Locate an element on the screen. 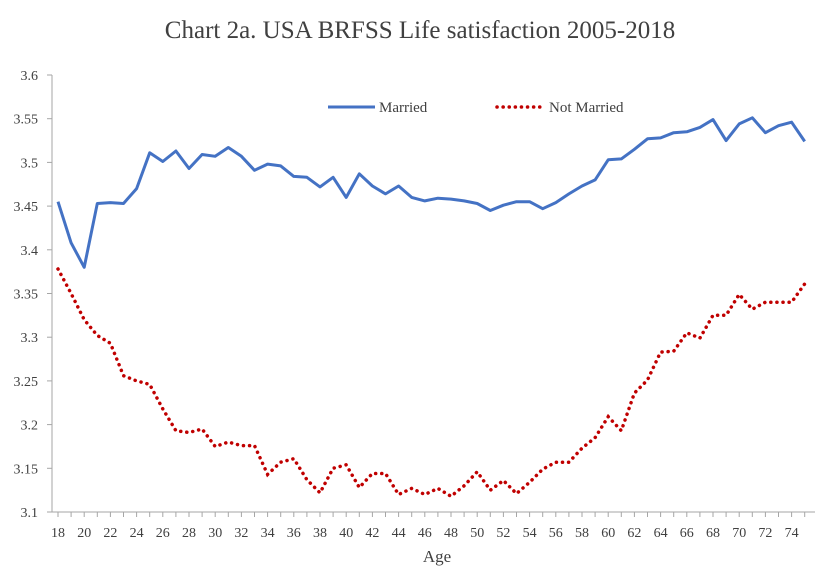 The width and height of the screenshot is (840, 573). x-tick-label: 34 is located at coordinates (268, 533).